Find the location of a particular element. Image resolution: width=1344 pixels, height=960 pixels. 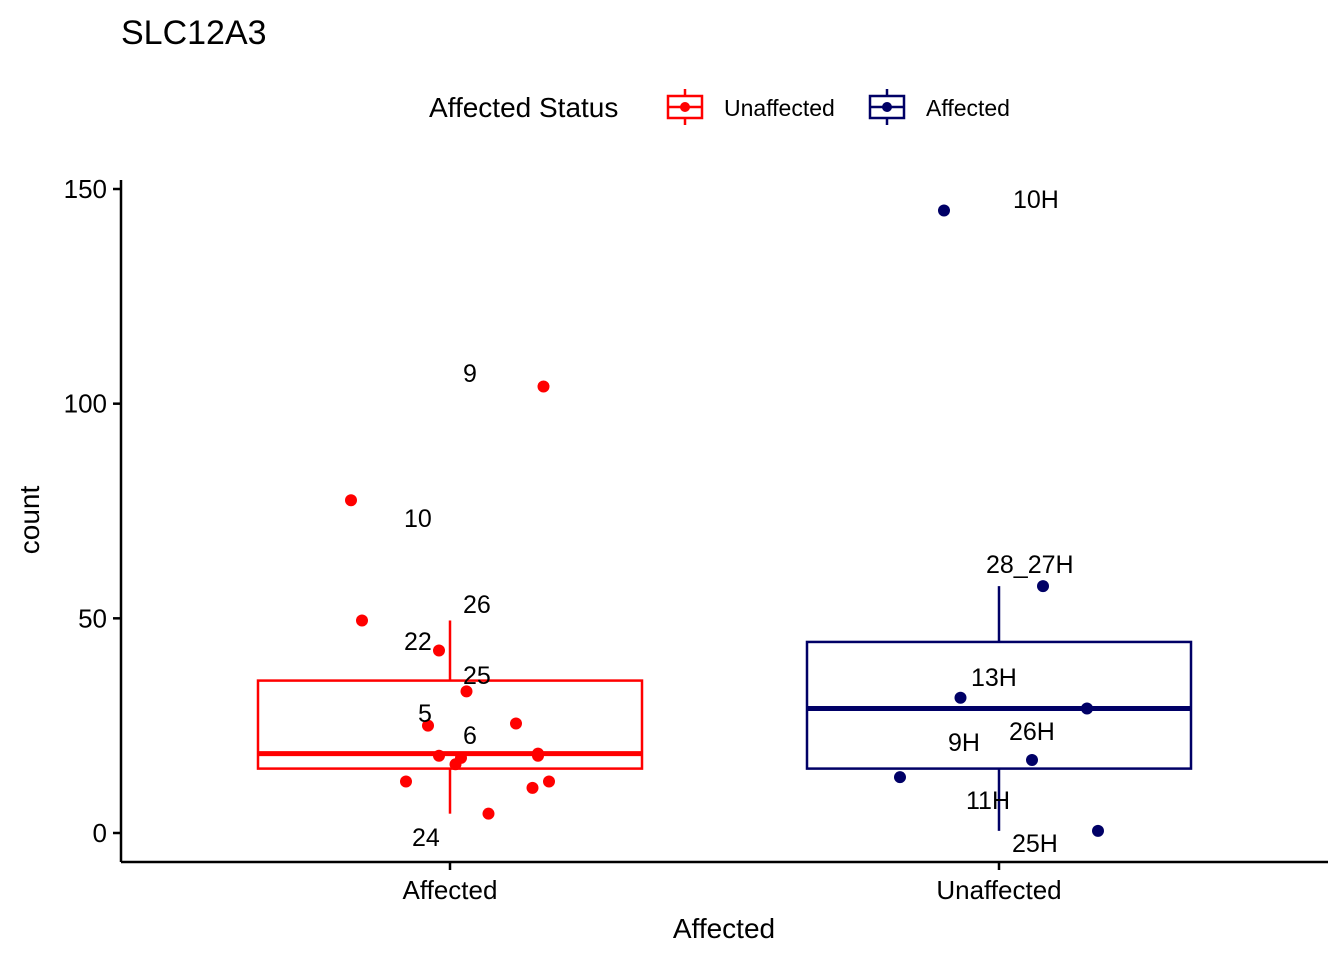

legend: Affected Status Unaffected Affected is located at coordinates (719, 107).